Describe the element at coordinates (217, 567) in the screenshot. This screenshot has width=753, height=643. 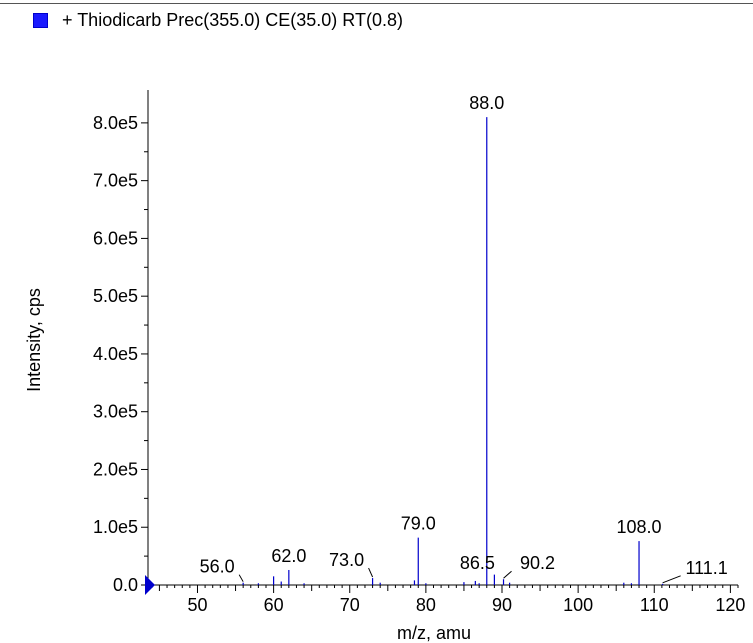
I see `peak-label: 56.0` at that location.